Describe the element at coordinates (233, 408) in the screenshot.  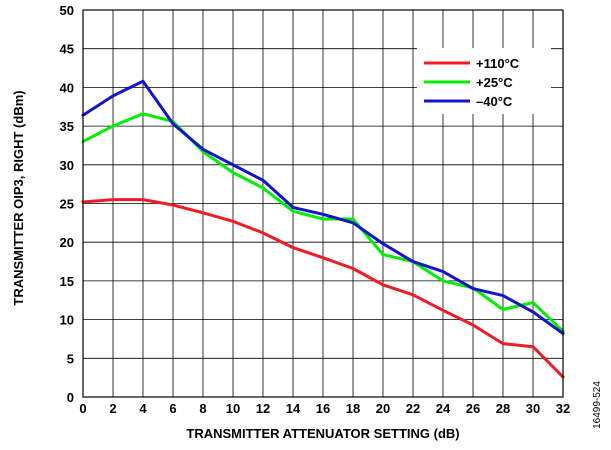
I see `x-tick-label: 10` at that location.